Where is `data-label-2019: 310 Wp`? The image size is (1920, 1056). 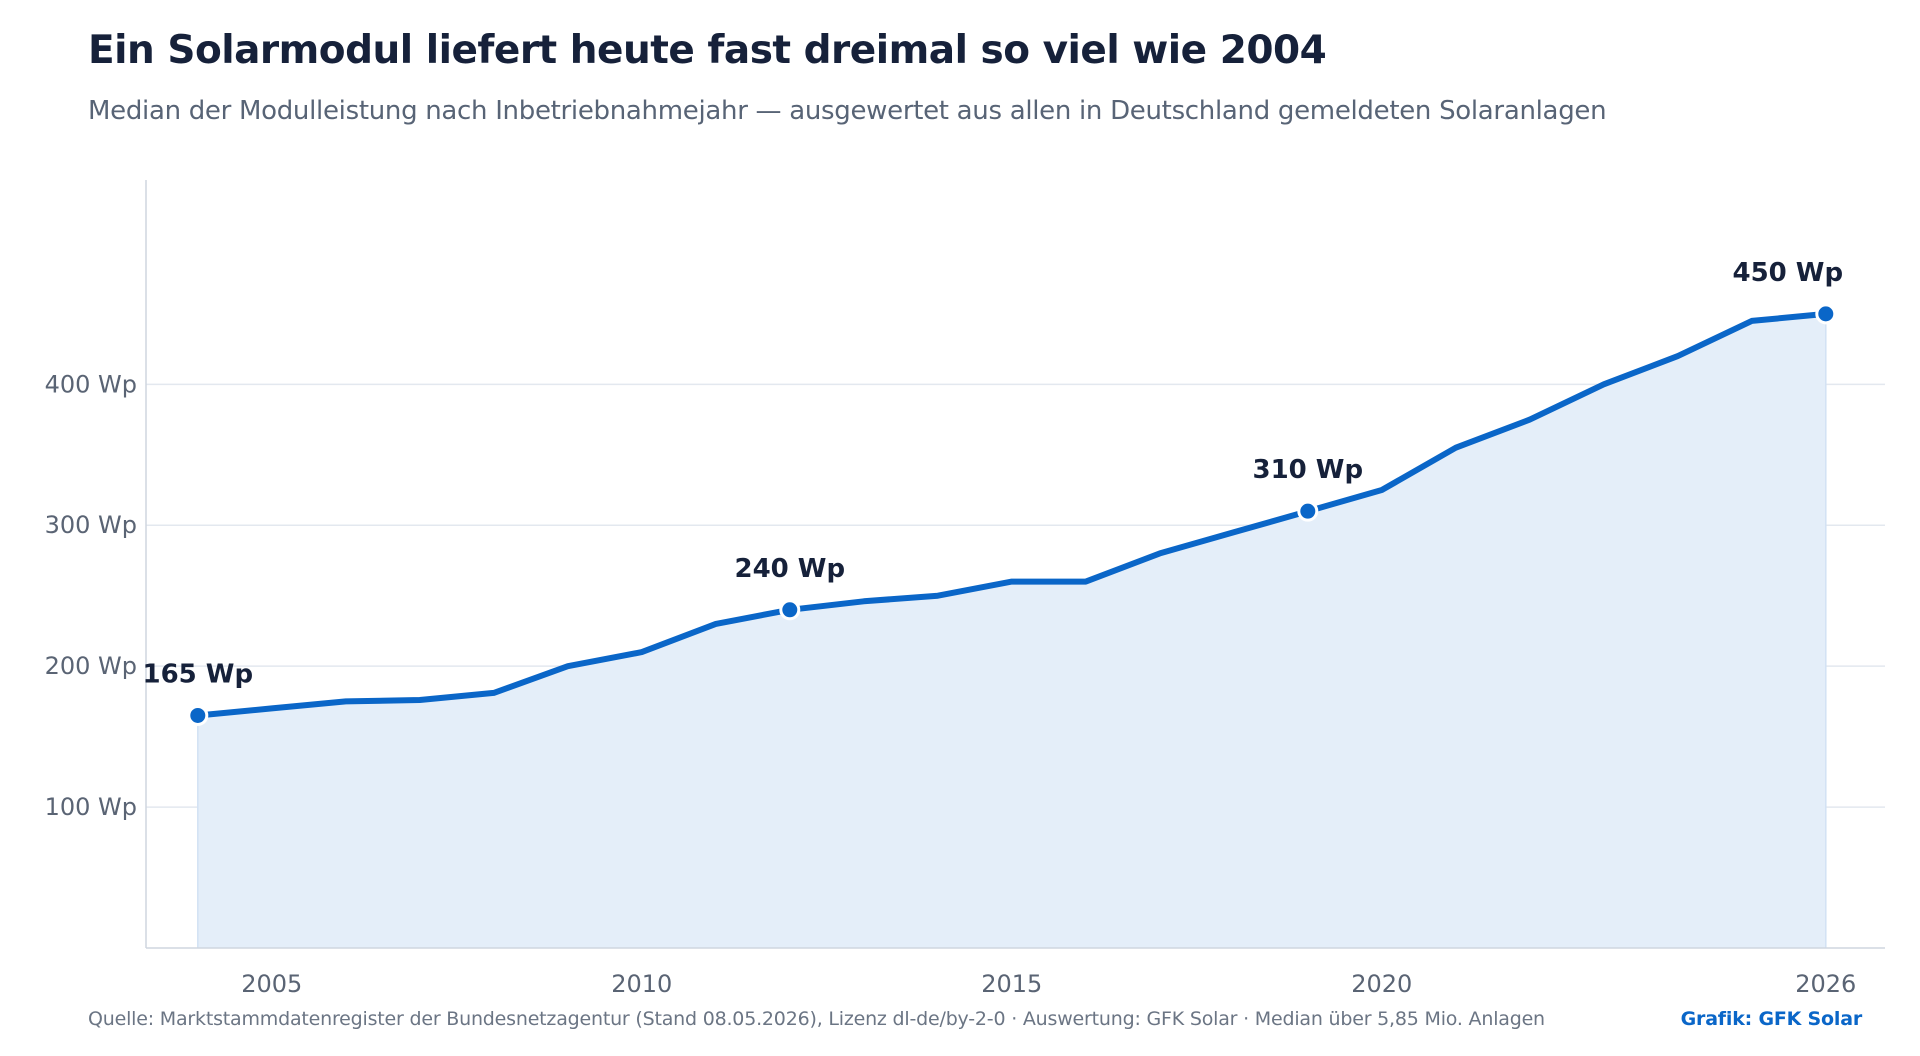
data-label-2019: 310 Wp is located at coordinates (1307, 470).